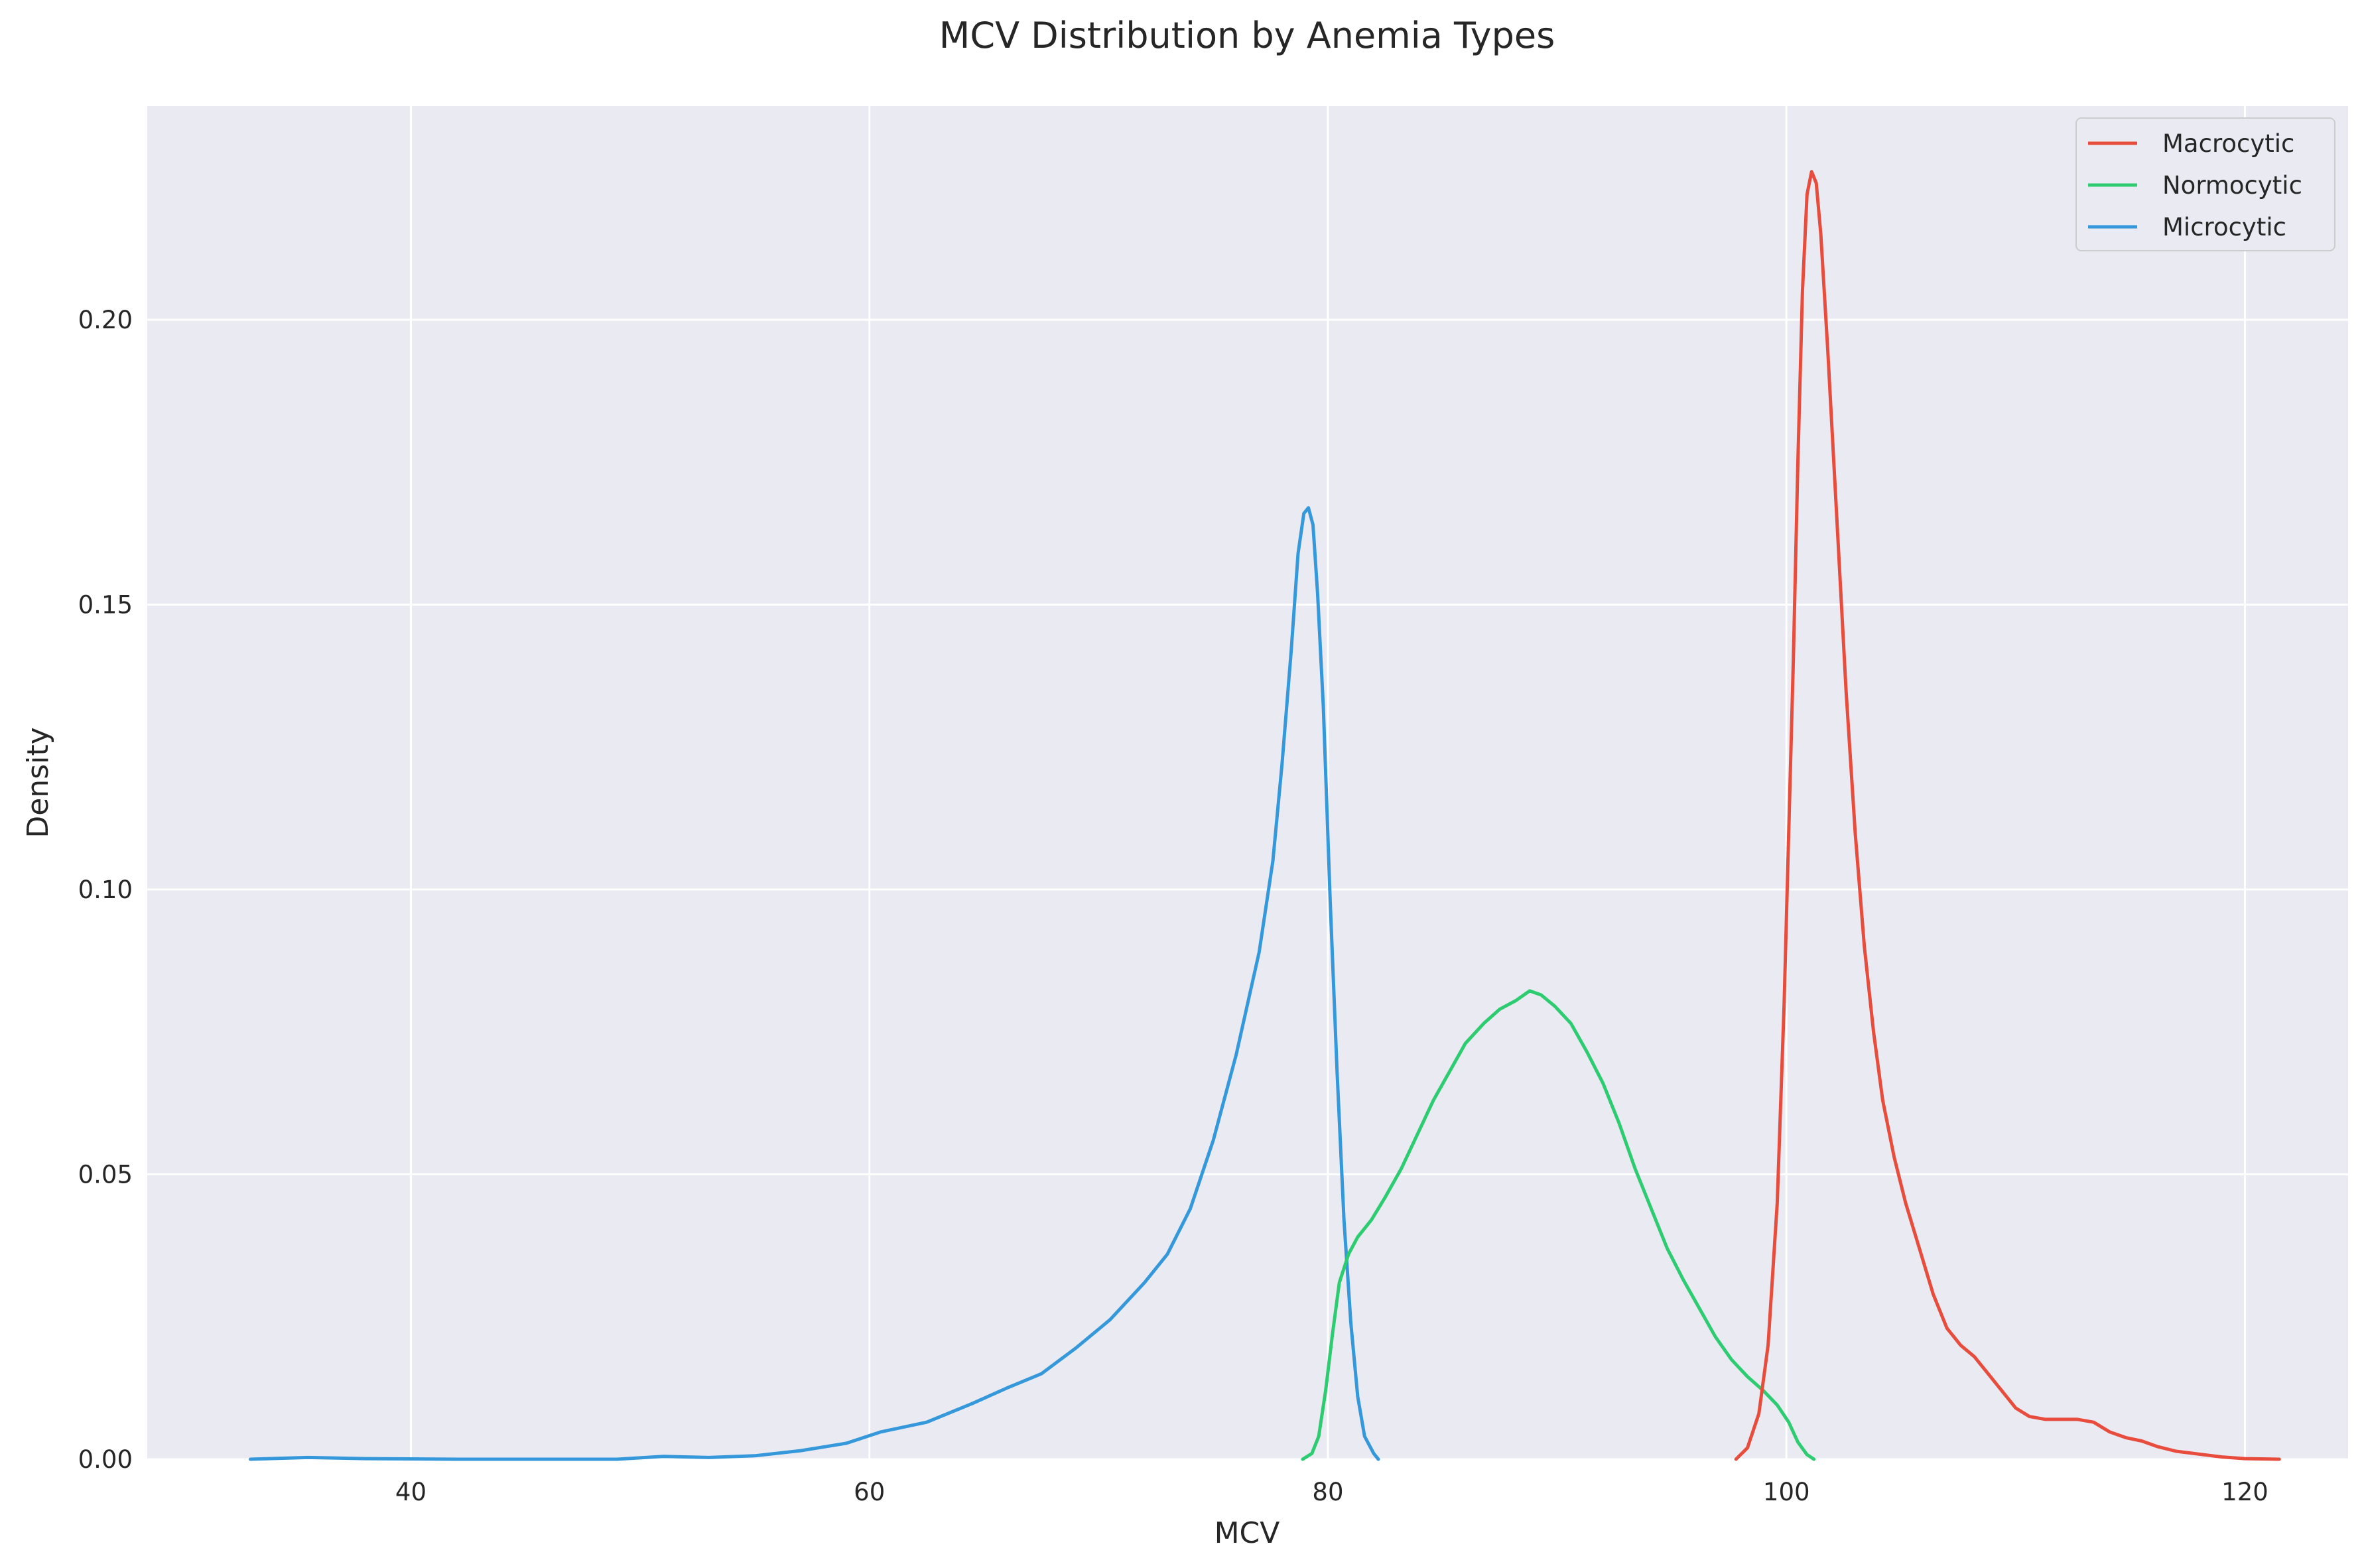 This screenshot has width=2364, height=1568. Describe the element at coordinates (1786, 1492) in the screenshot. I see `x-tick-label: 100` at that location.